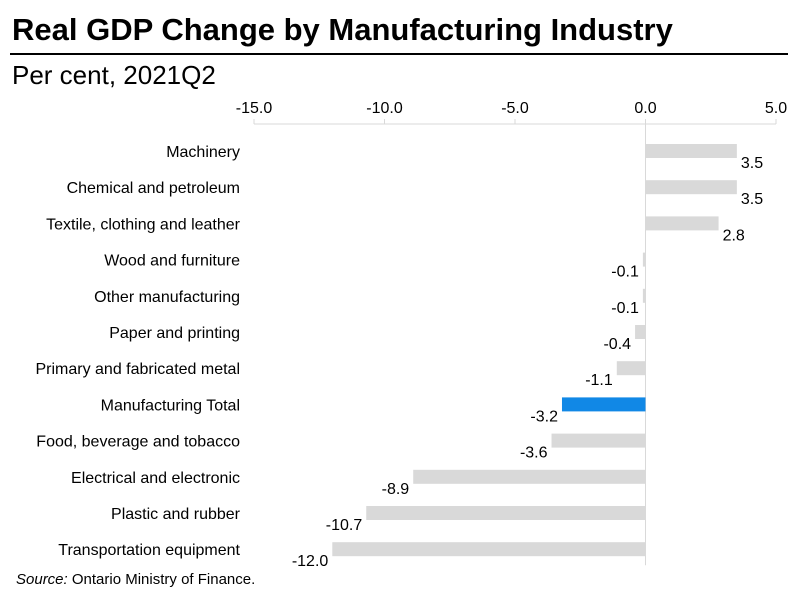  I want to click on bar-wood-and-furniture, so click(644, 259).